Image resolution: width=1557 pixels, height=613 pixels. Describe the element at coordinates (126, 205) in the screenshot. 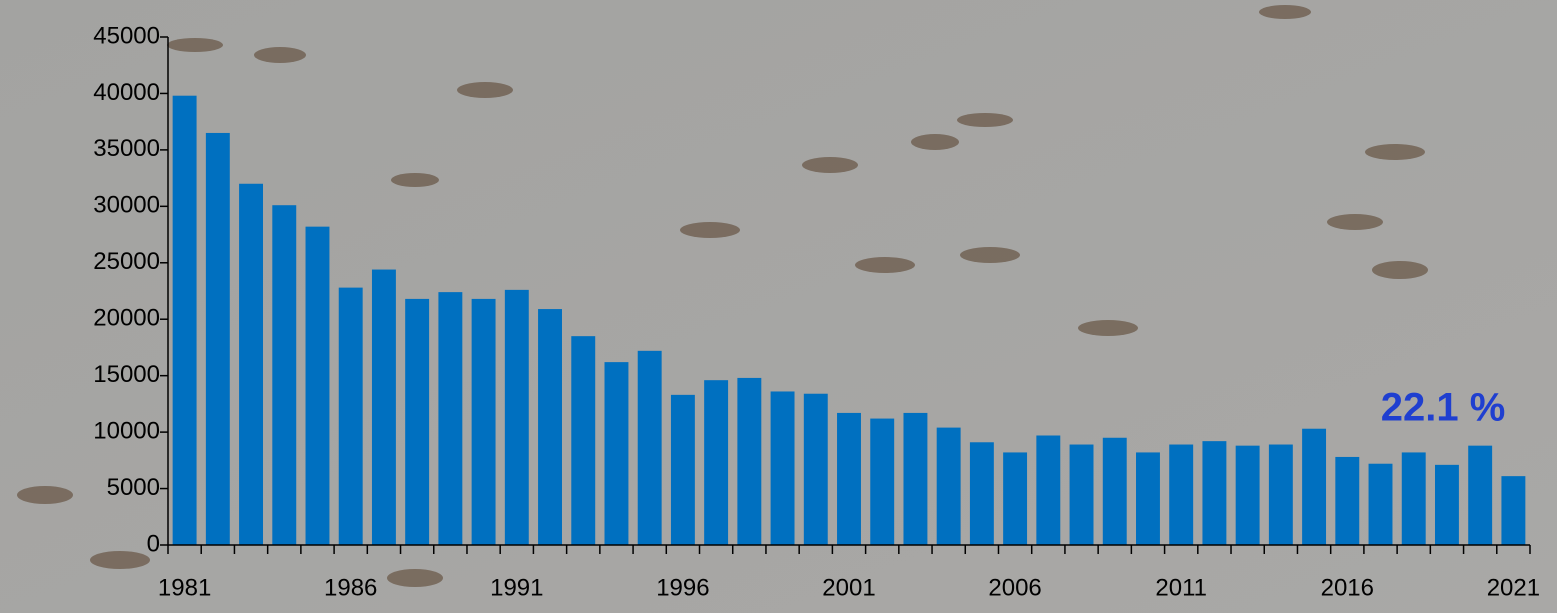

I see `y-tick-label: 30000` at that location.